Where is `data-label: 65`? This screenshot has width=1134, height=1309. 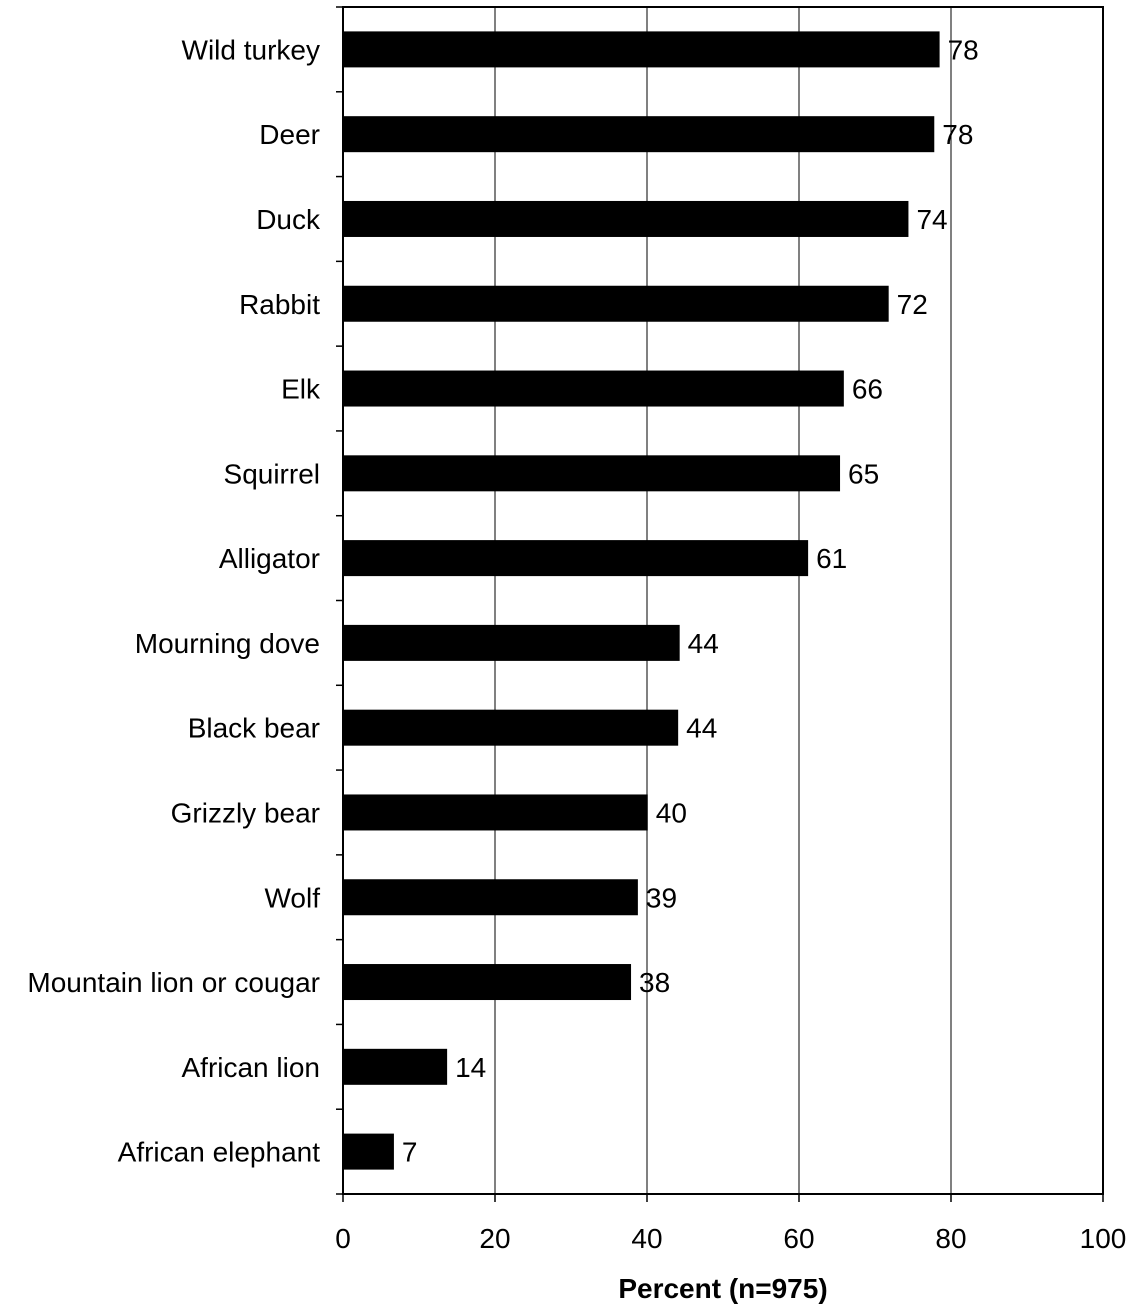 data-label: 65 is located at coordinates (863, 473).